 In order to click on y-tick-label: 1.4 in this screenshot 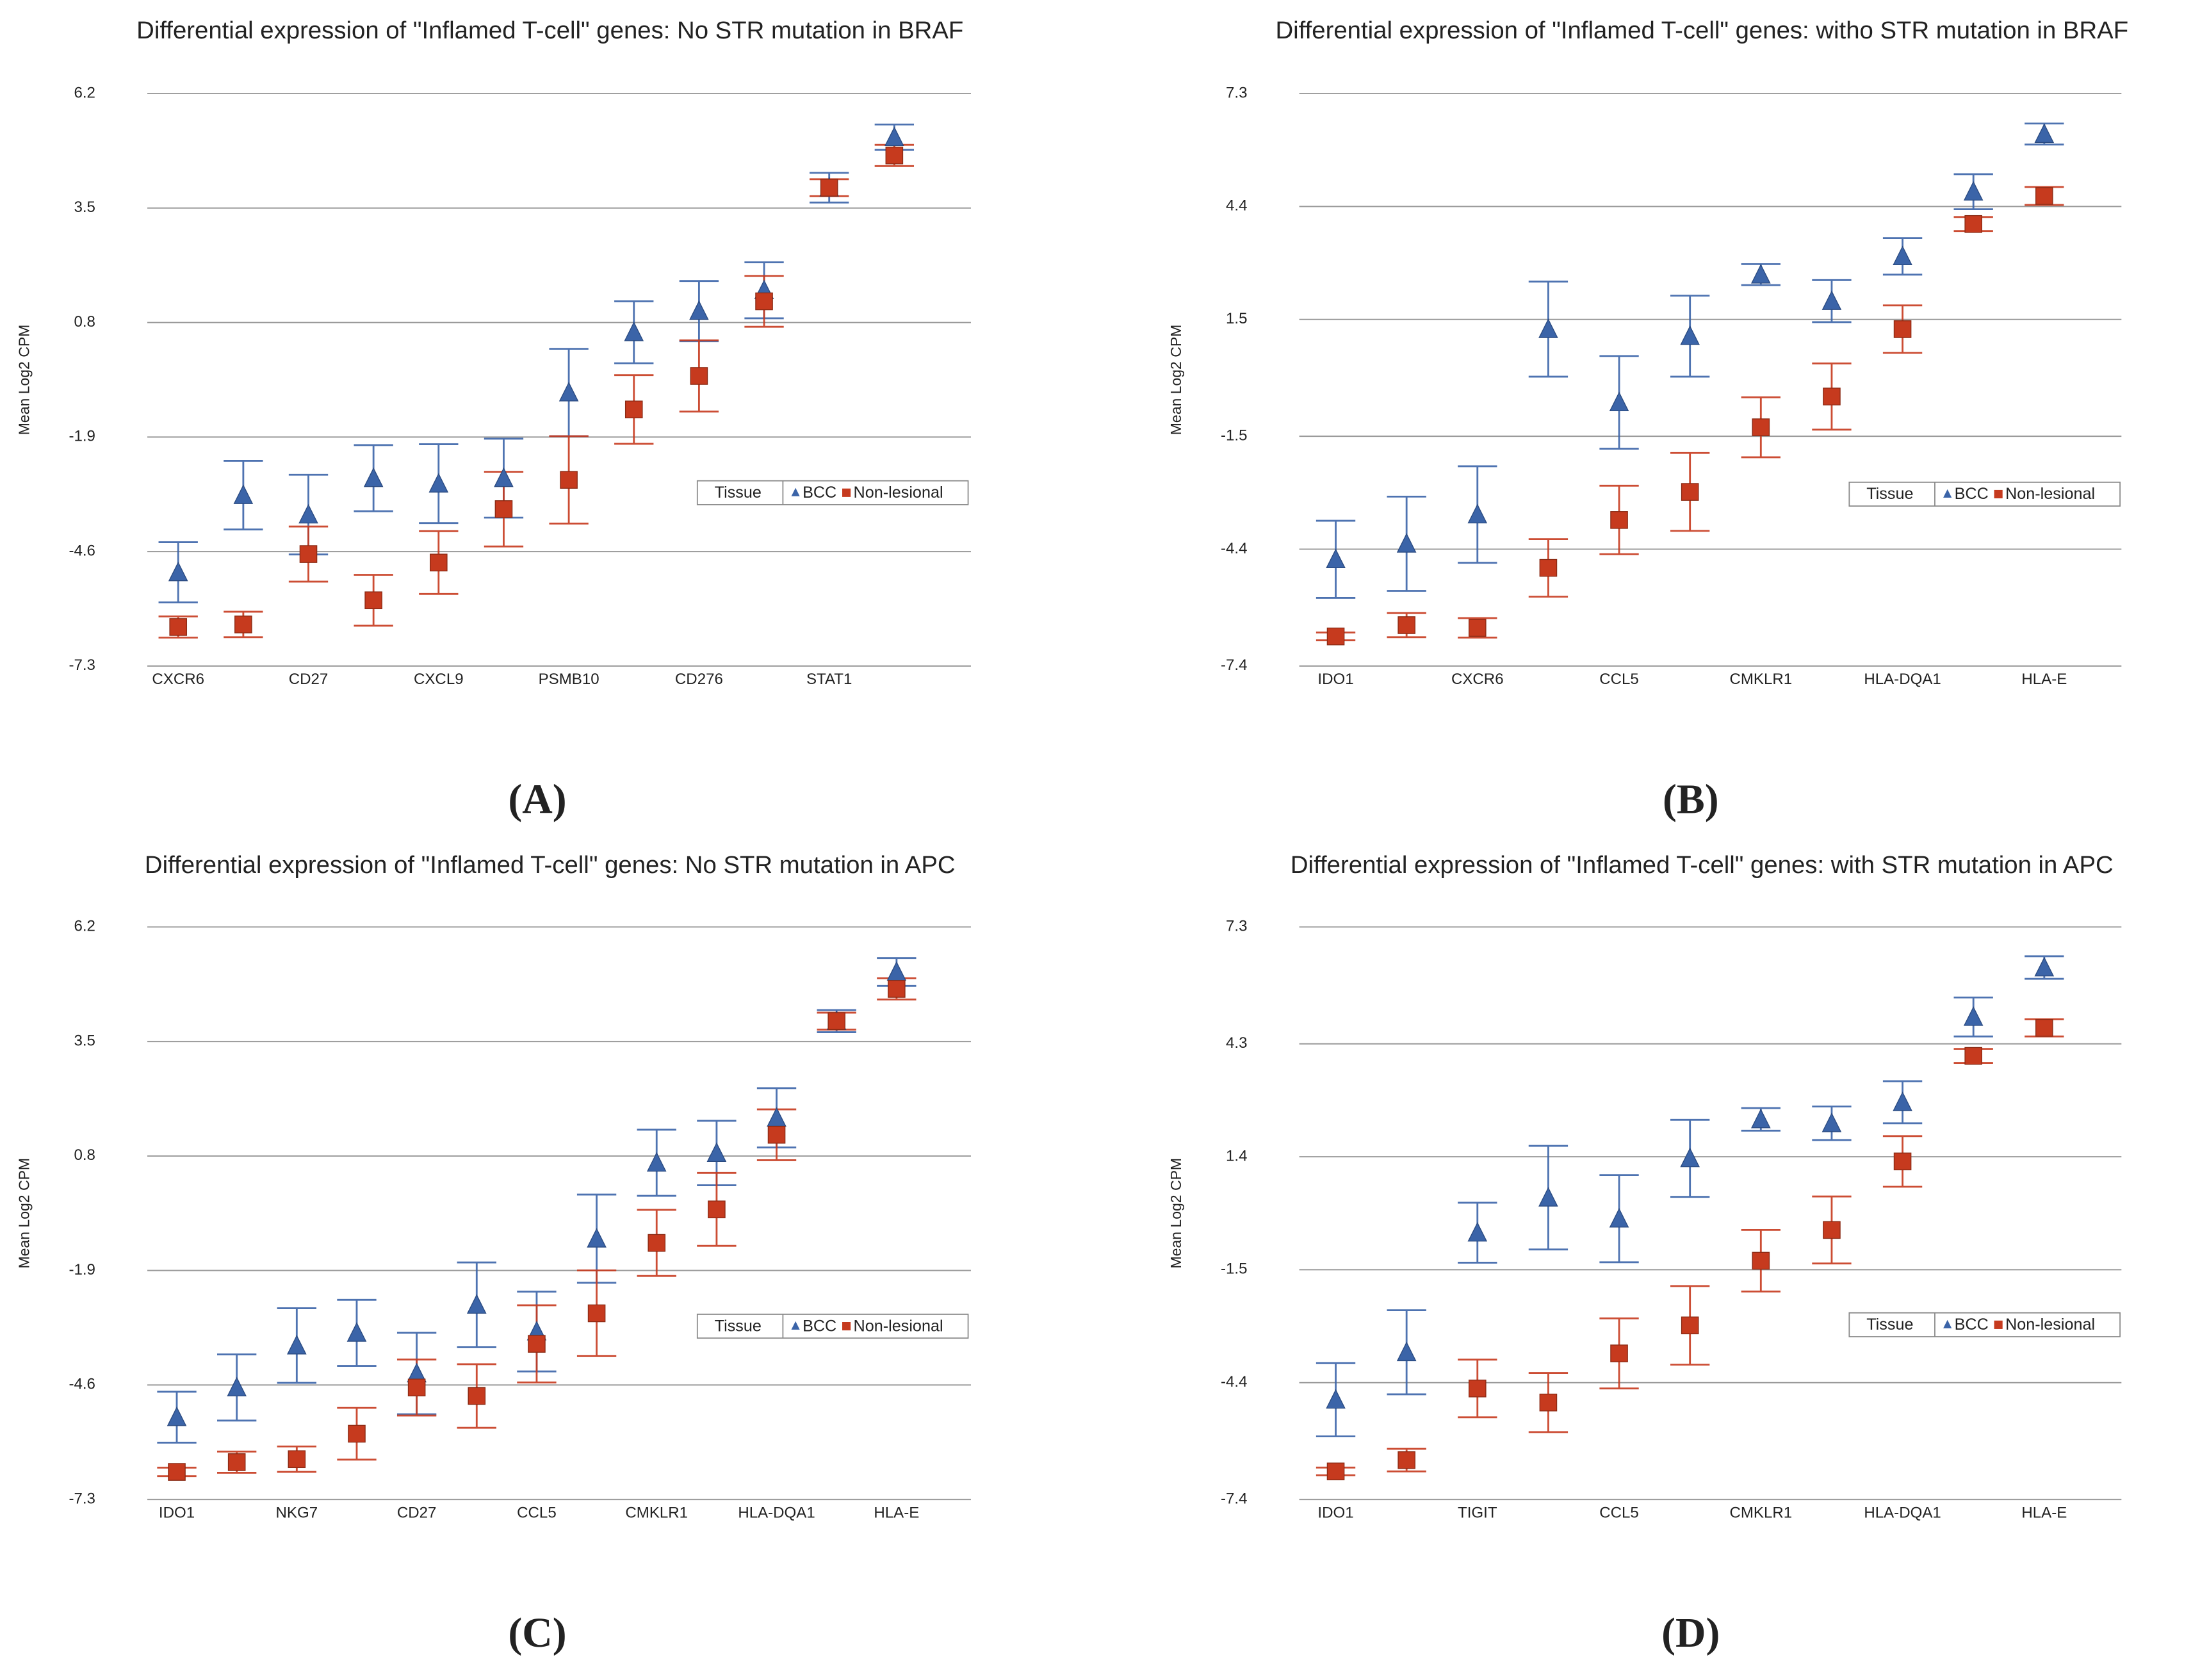, I will do `click(1236, 1155)`.